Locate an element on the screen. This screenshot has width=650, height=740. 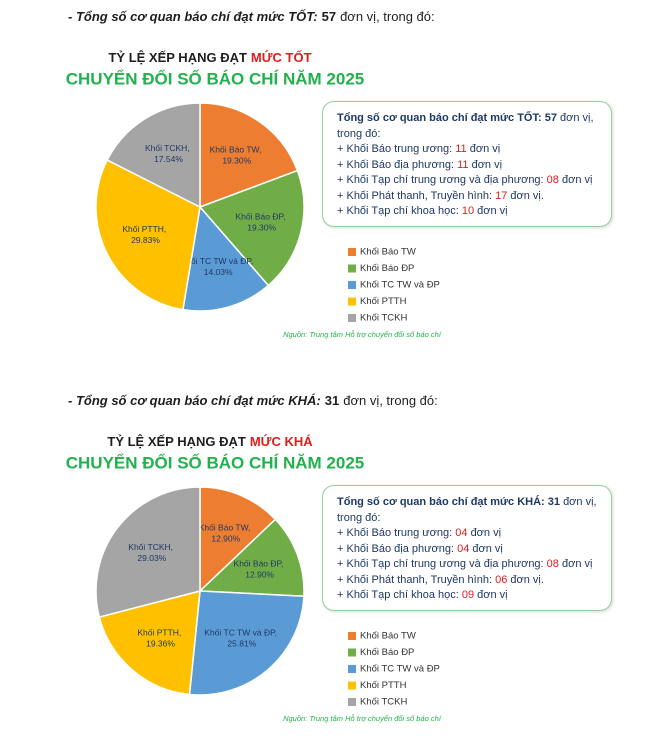
info-item-unit: đơn vị. is located at coordinates (527, 195).